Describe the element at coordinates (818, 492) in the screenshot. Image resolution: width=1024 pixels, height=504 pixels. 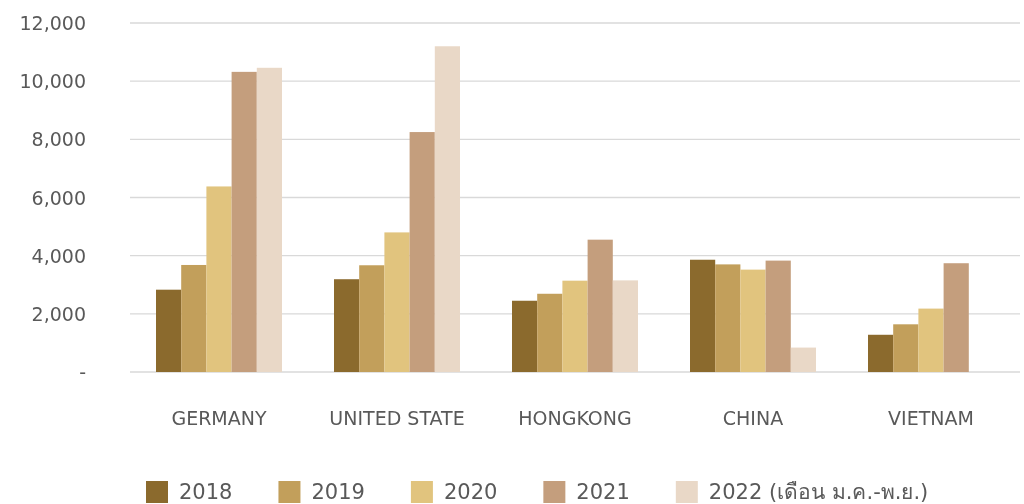
I see `legend-label: 2022 (เดือน ม.ค.-พ.ย.)` at that location.